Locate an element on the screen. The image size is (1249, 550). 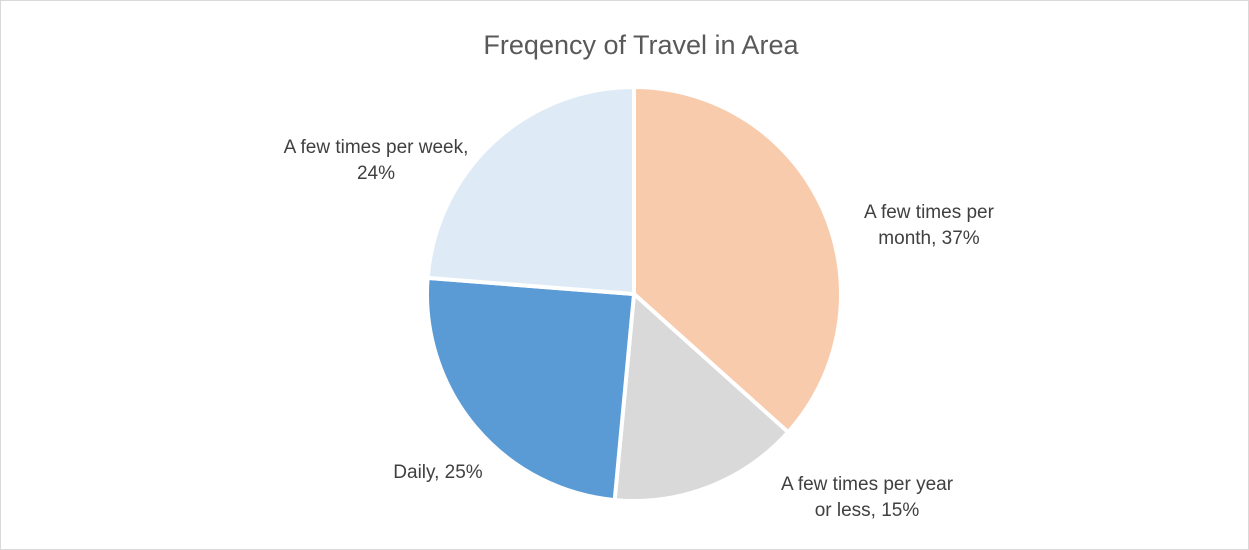
data-label: A few times per year or less, 15% is located at coordinates (867, 497).